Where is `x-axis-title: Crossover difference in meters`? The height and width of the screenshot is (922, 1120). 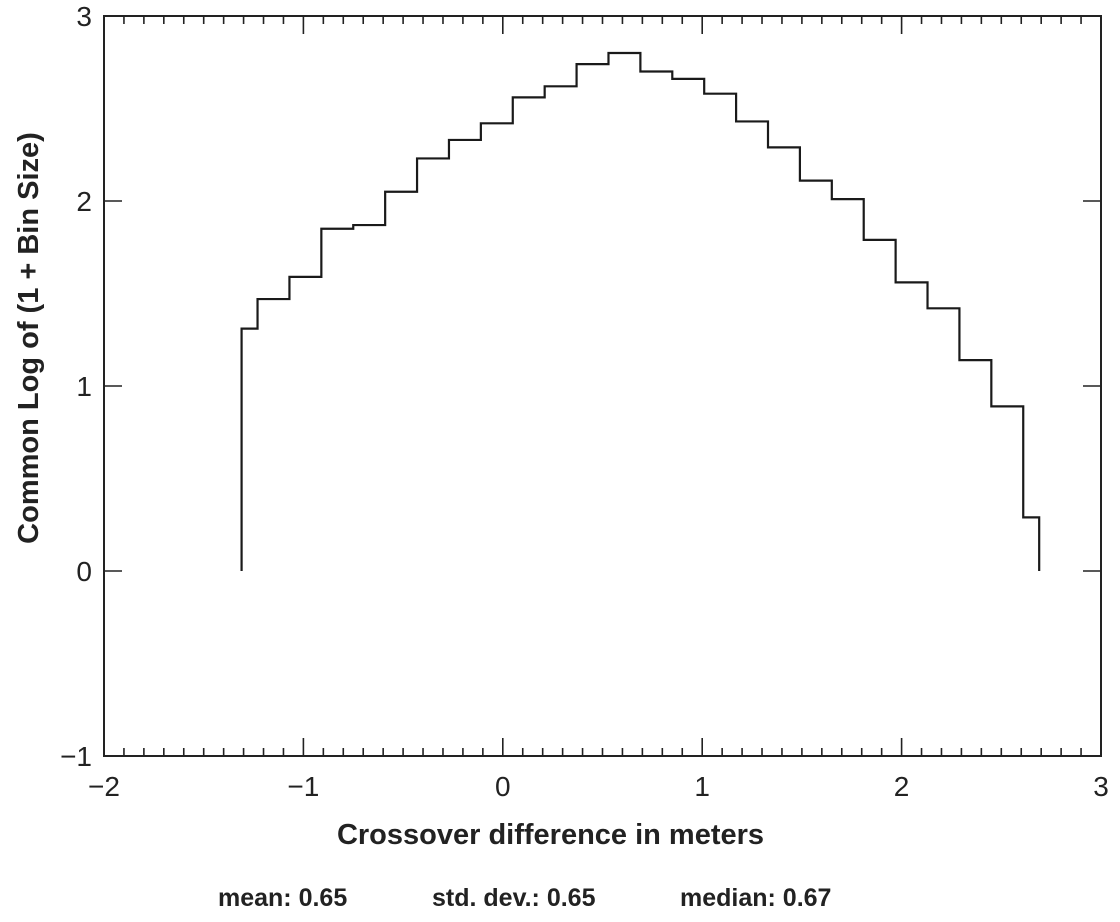
x-axis-title: Crossover difference in meters is located at coordinates (550, 835).